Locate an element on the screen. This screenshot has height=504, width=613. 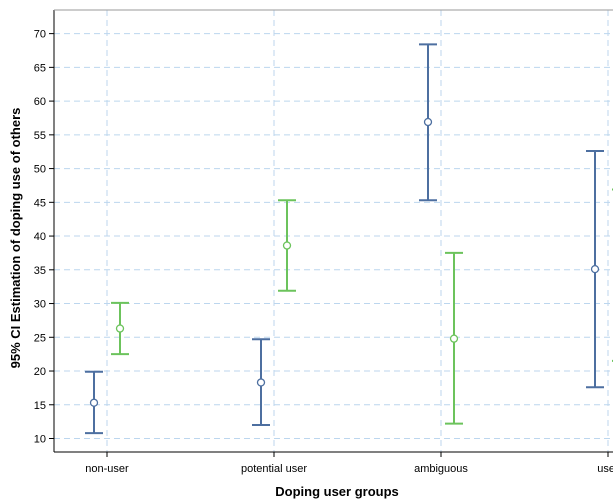
x-tick-label: non-user is located at coordinates (107, 469).